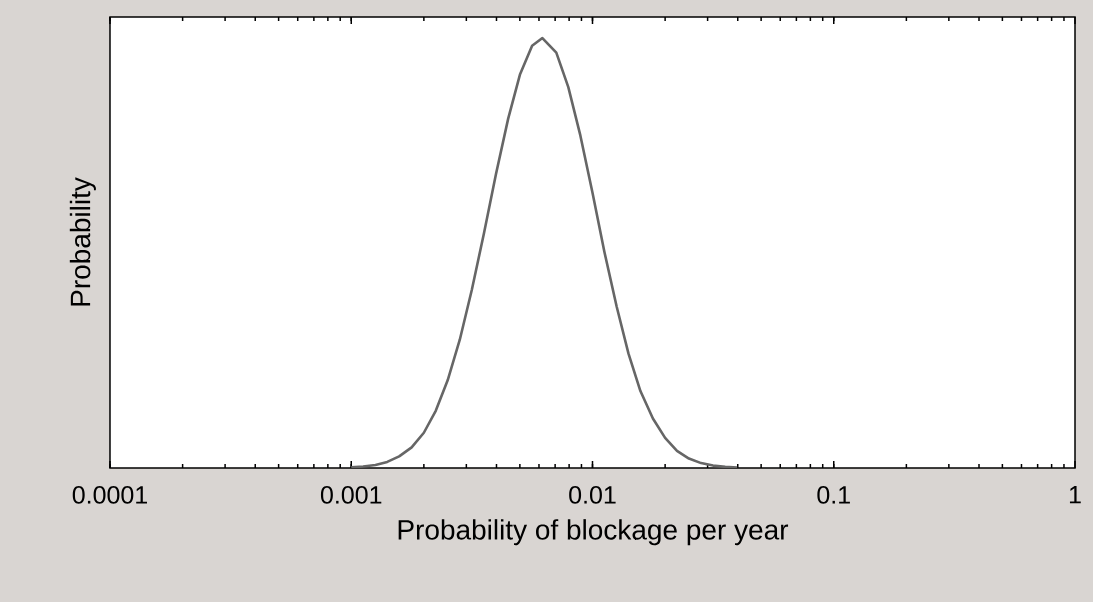 The height and width of the screenshot is (602, 1093). What do you see at coordinates (833, 495) in the screenshot?
I see `x-tick-label: 0.1` at bounding box center [833, 495].